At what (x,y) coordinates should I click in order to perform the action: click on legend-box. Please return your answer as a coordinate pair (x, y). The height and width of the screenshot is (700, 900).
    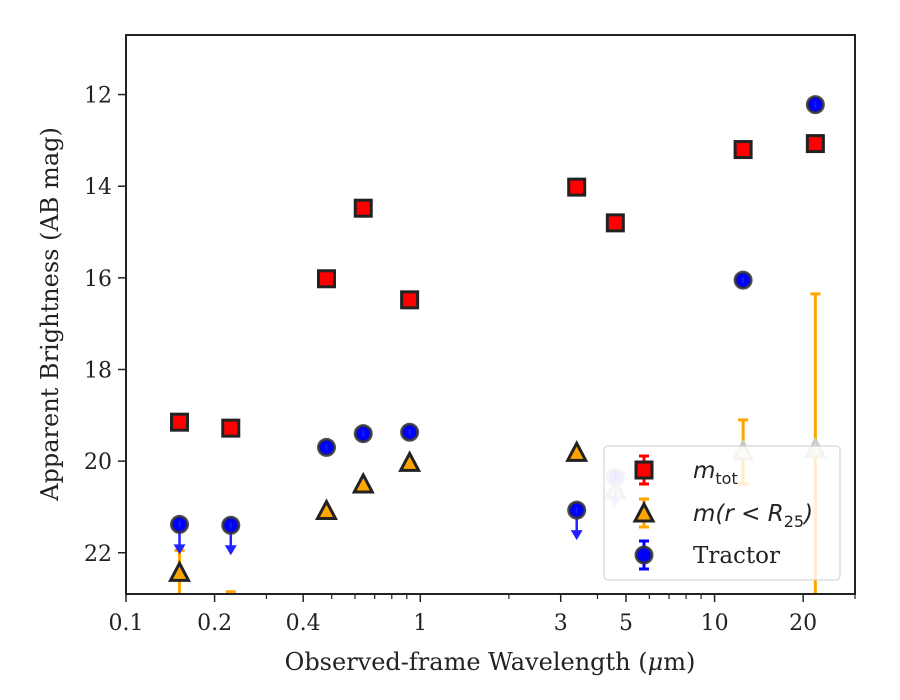
    Looking at the image, I should click on (722, 513).